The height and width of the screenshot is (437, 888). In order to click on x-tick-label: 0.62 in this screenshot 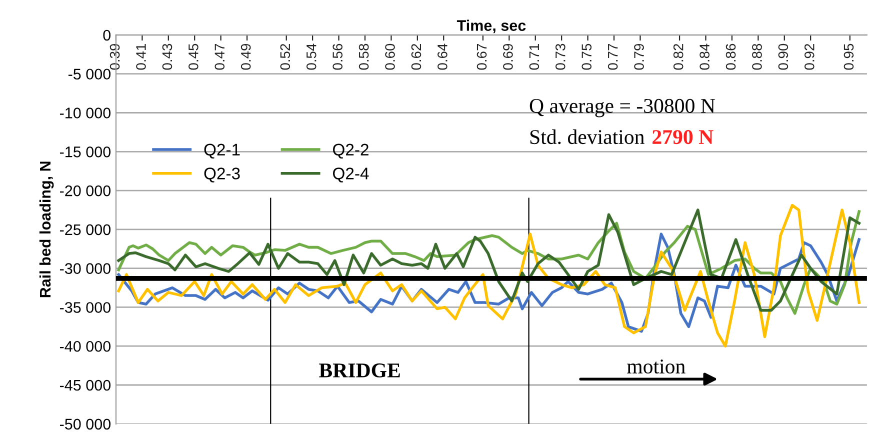, I will do `click(416, 57)`.